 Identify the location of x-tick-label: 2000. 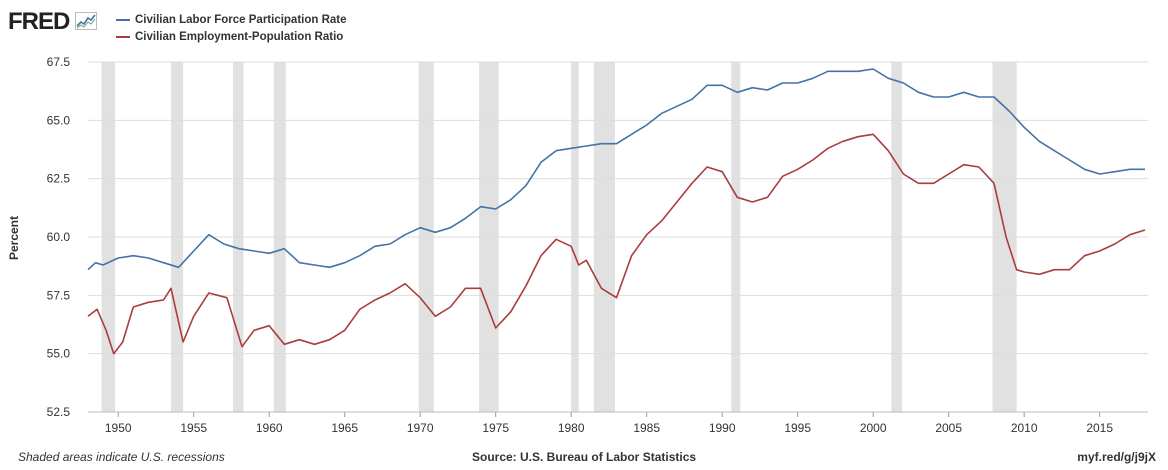
(873, 428).